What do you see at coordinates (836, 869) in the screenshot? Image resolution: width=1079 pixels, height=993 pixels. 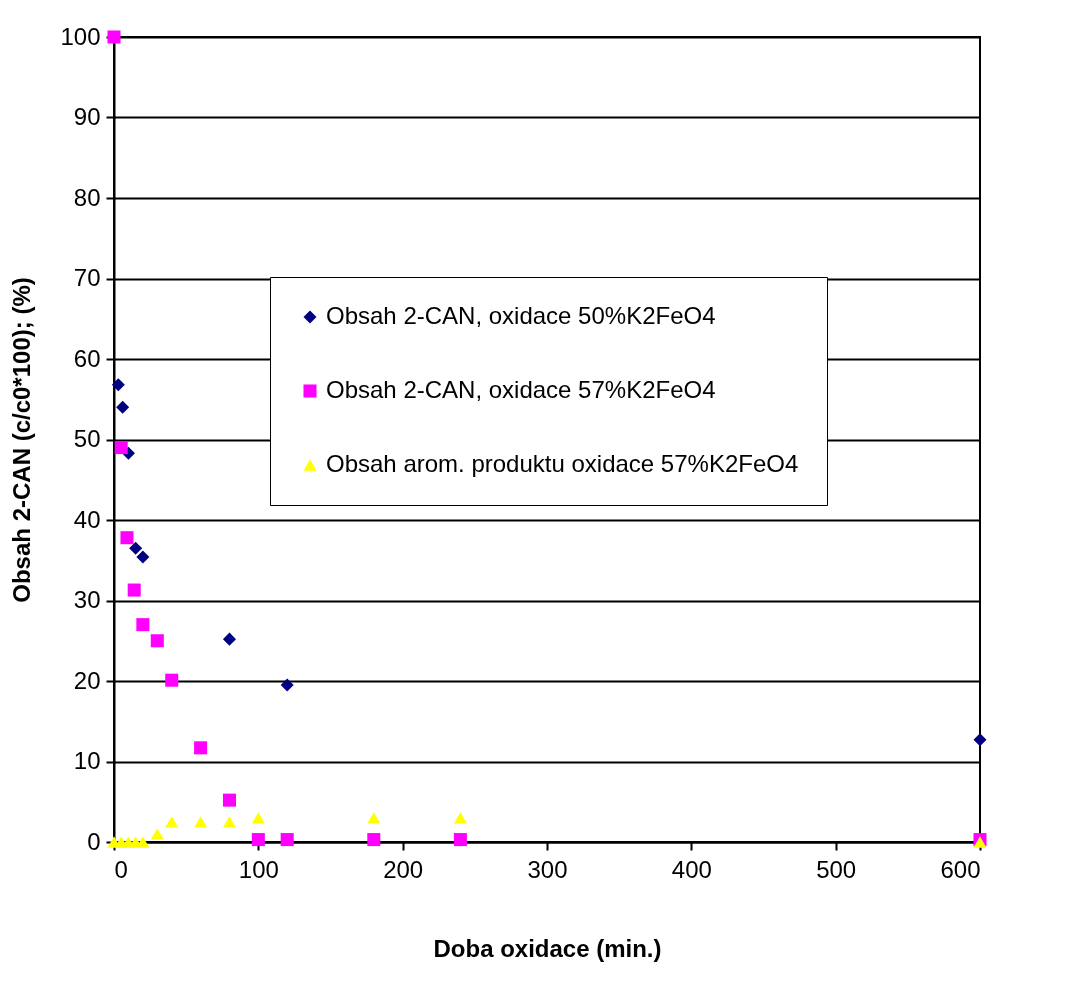 I see `x-tick-label: 500` at bounding box center [836, 869].